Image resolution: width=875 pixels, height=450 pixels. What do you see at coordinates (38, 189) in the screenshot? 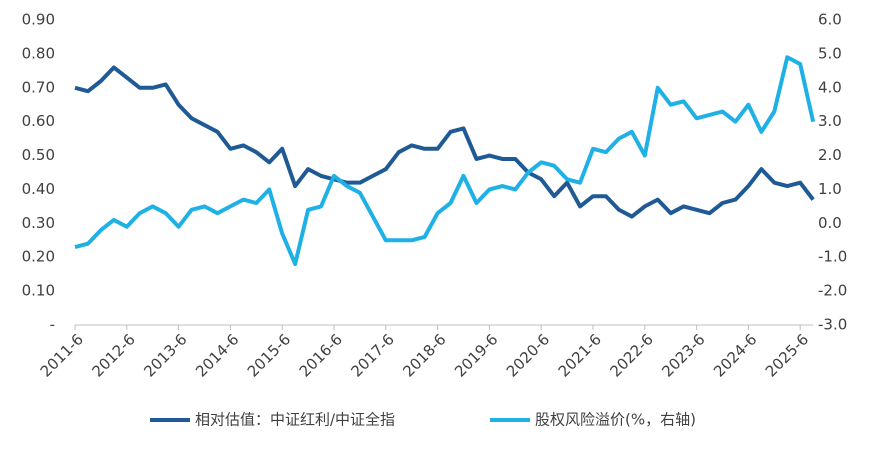
I see `y-tick-label: 0.40` at bounding box center [38, 189].